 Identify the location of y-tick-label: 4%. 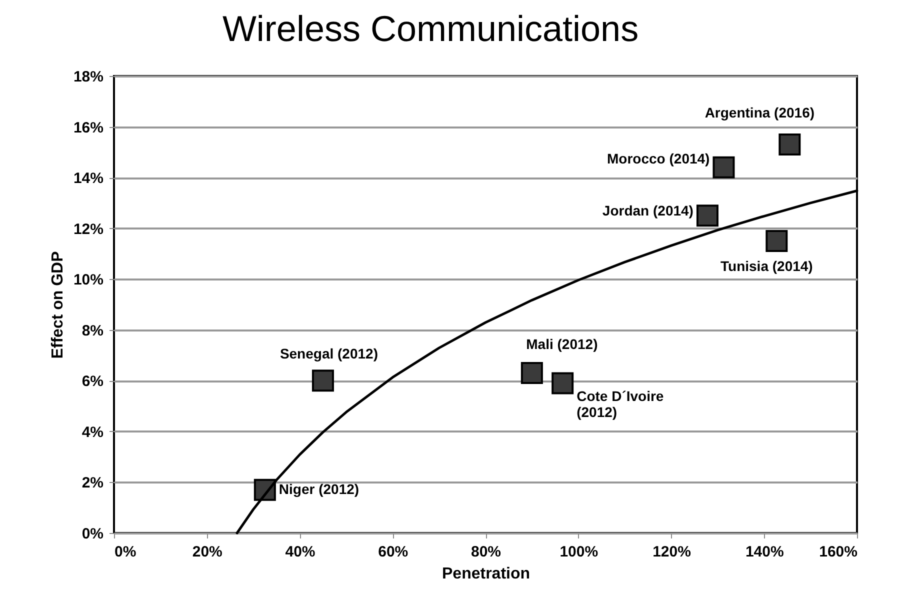
(93, 432).